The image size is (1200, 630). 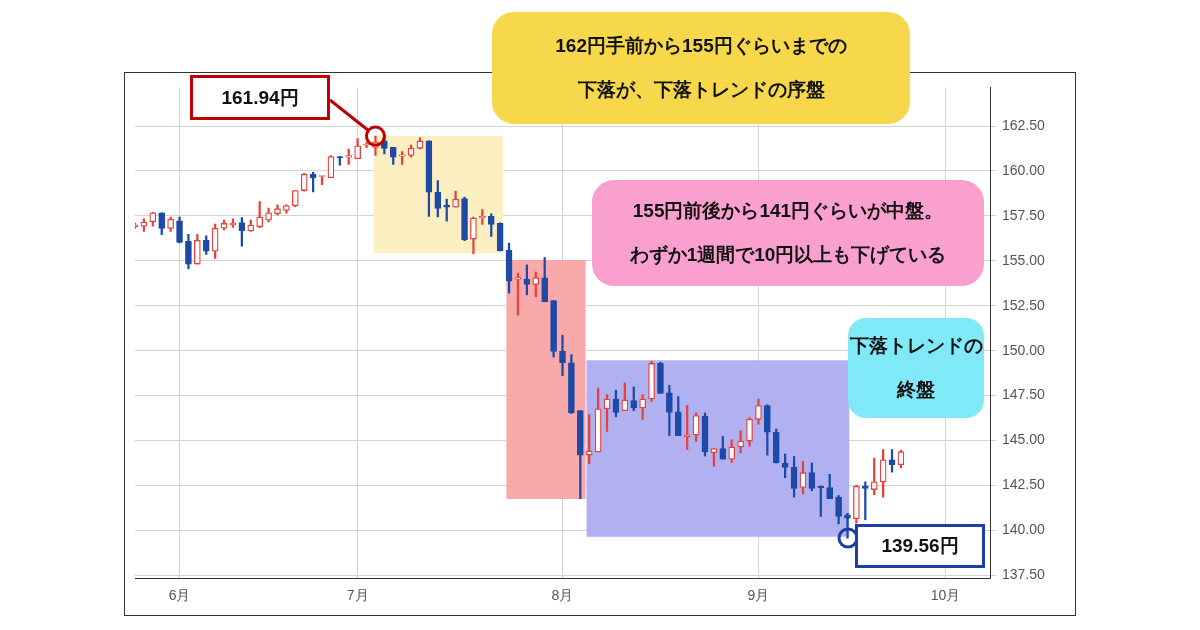 I want to click on y-tick-label: 152.50, so click(x=1024, y=304).